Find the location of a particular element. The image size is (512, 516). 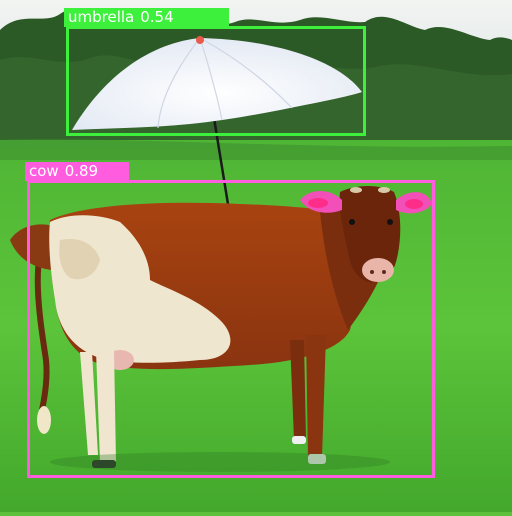

detection-box-umbrella is located at coordinates (216, 81).